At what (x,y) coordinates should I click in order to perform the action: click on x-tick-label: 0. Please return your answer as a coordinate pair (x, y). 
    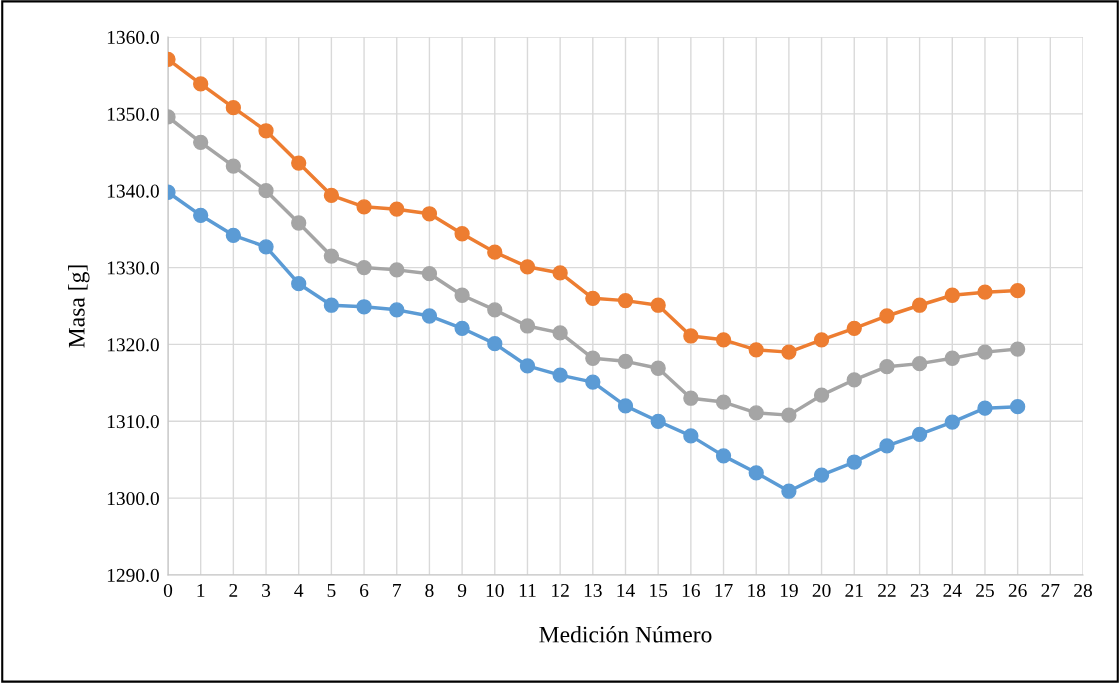
    Looking at the image, I should click on (168, 590).